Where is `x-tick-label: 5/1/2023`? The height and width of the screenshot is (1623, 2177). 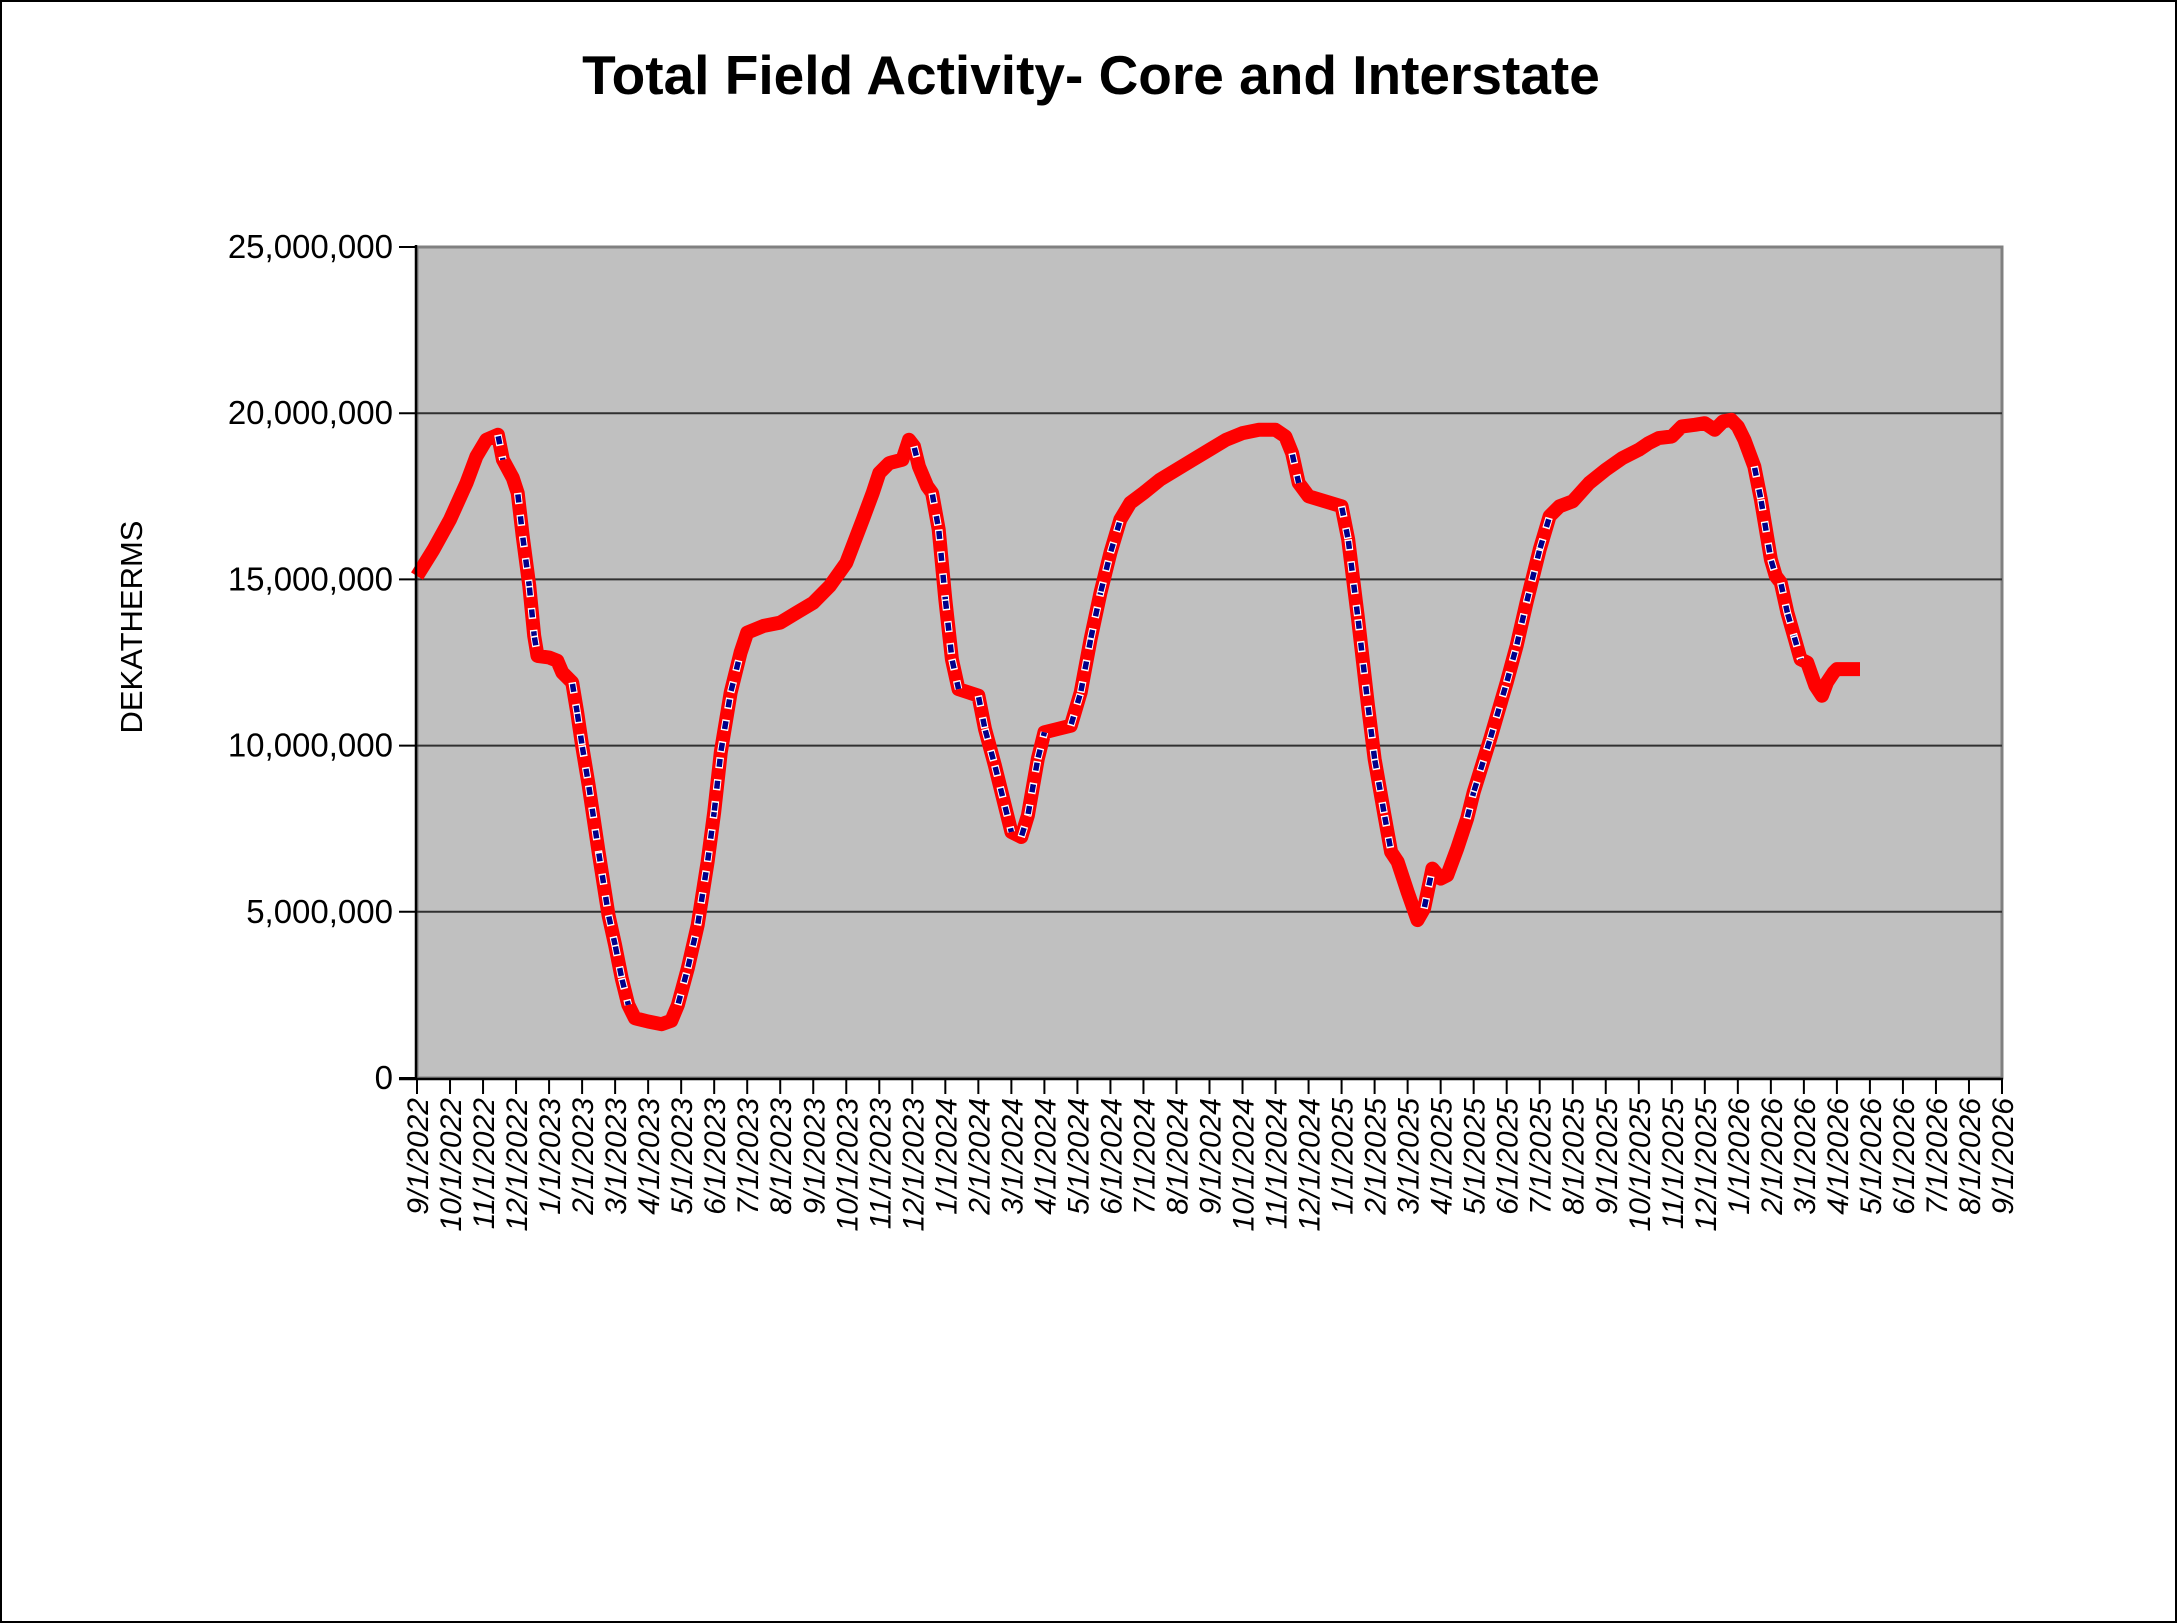
x-tick-label: 5/1/2023 is located at coordinates (682, 1156).